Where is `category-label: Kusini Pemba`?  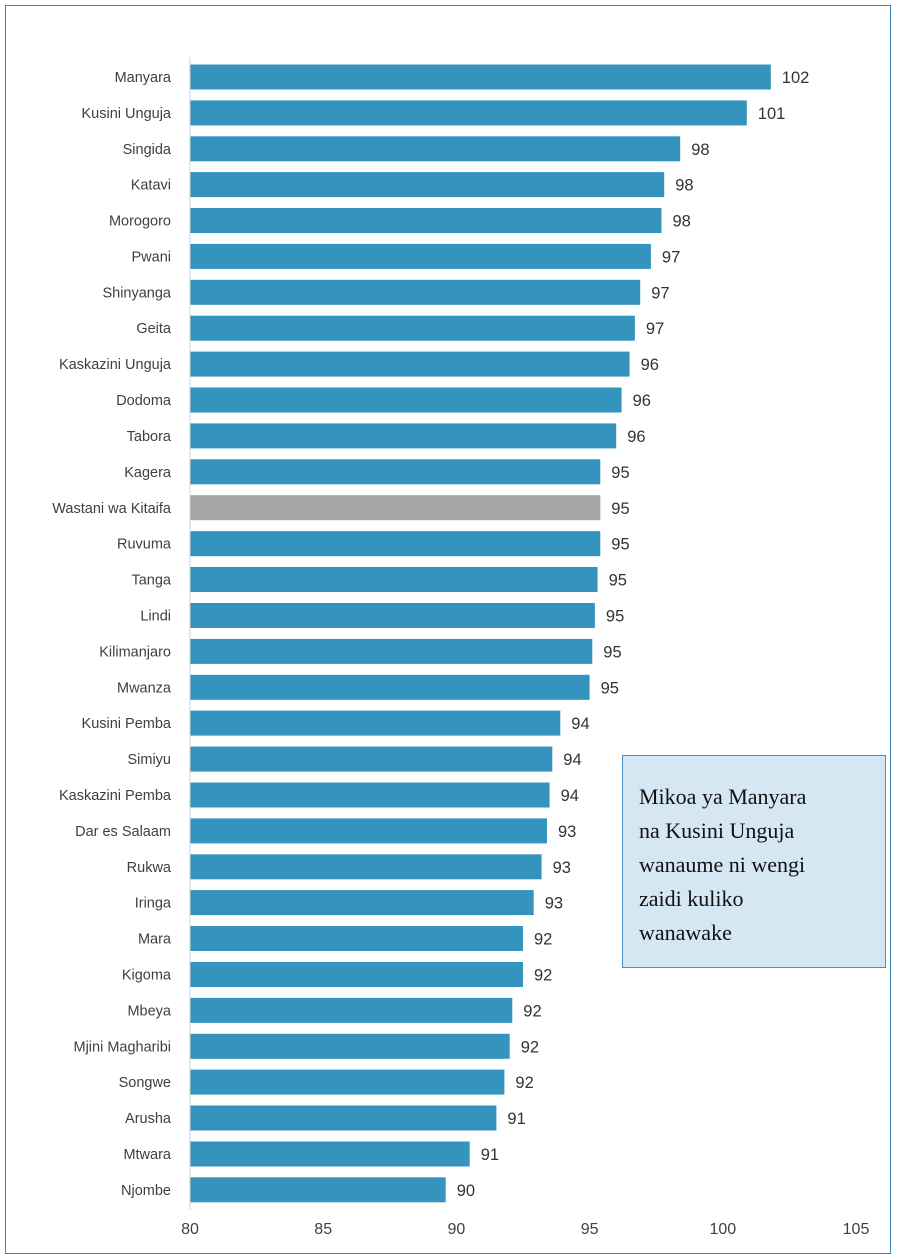
category-label: Kusini Pemba is located at coordinates (127, 724).